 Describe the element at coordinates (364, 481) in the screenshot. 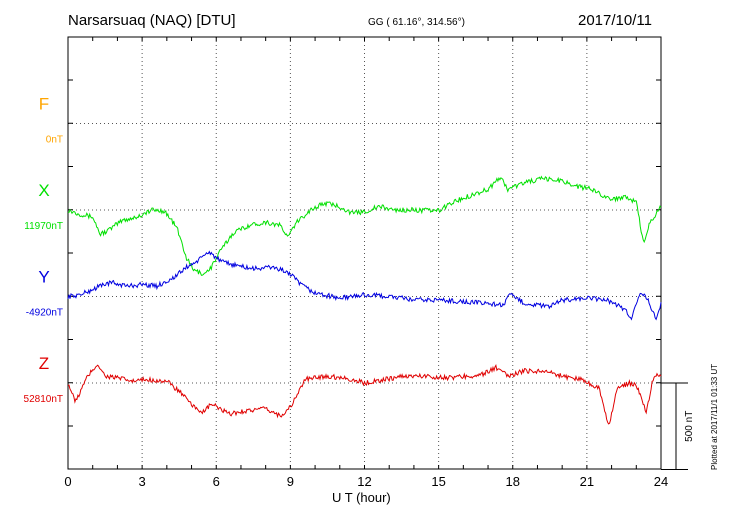

I see `x-tick-label: 12` at that location.